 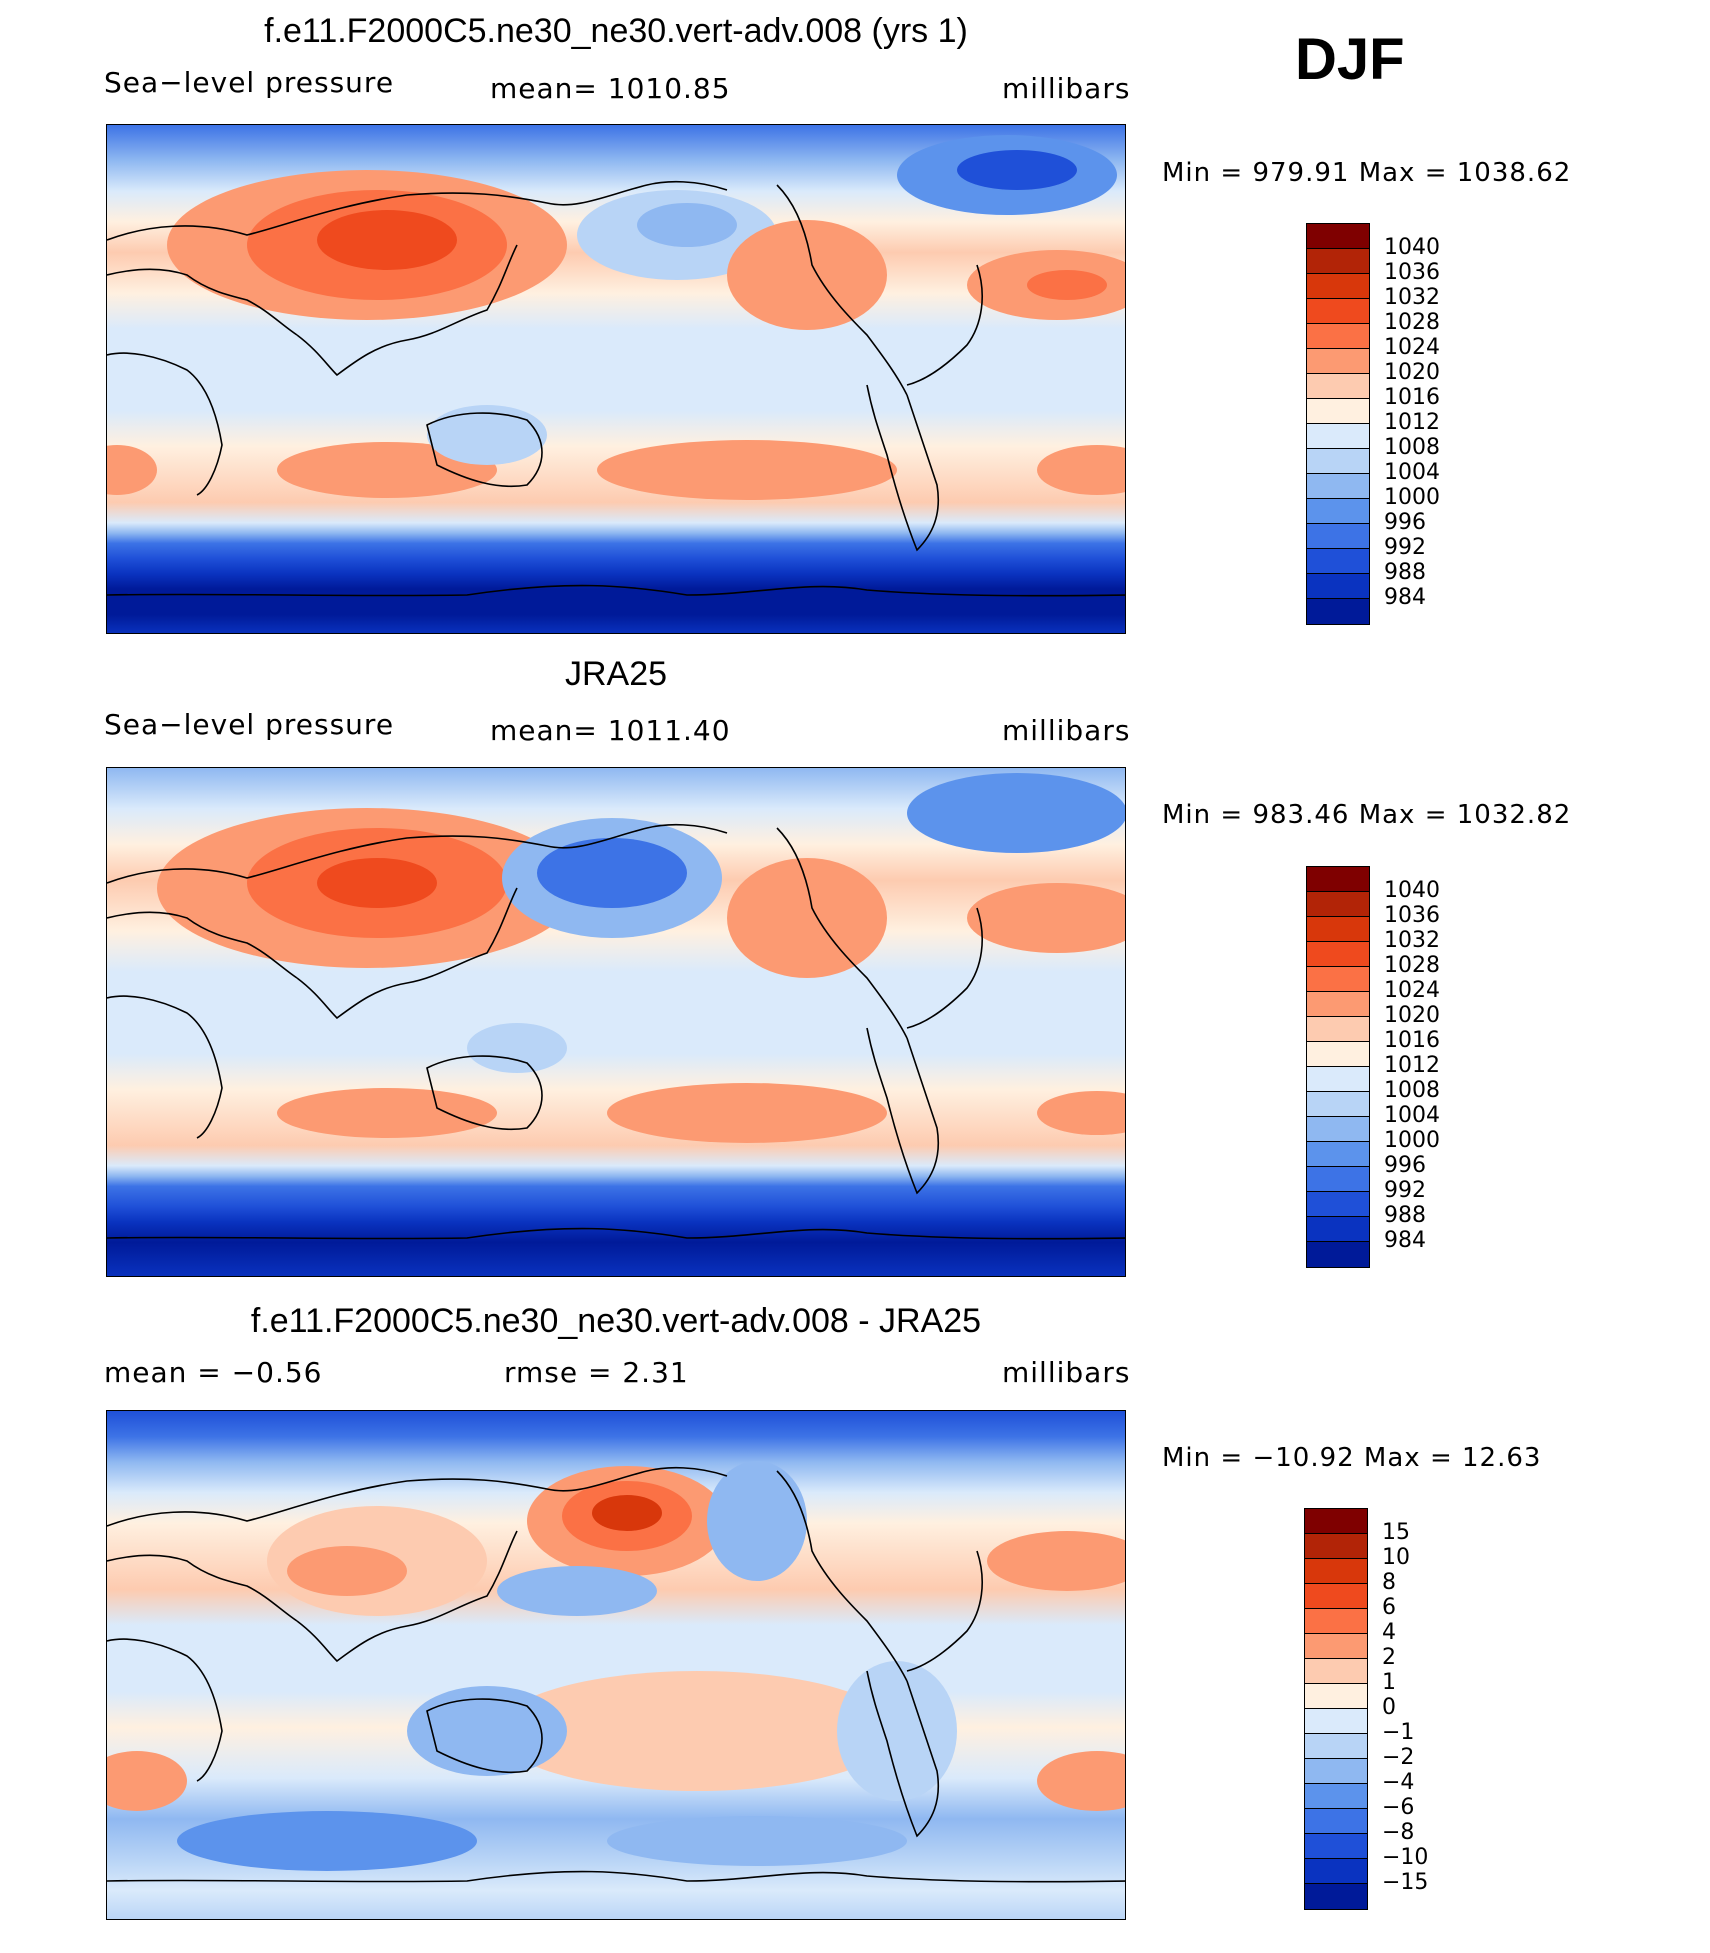 I want to click on panel2-colorbar-label: 1028, so click(x=1412, y=965).